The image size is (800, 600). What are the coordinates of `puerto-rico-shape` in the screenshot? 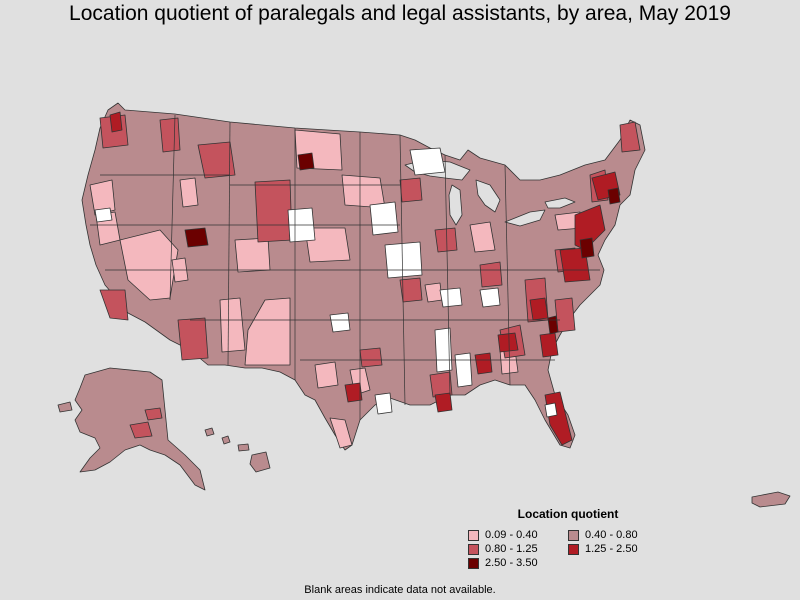 It's located at (771, 499).